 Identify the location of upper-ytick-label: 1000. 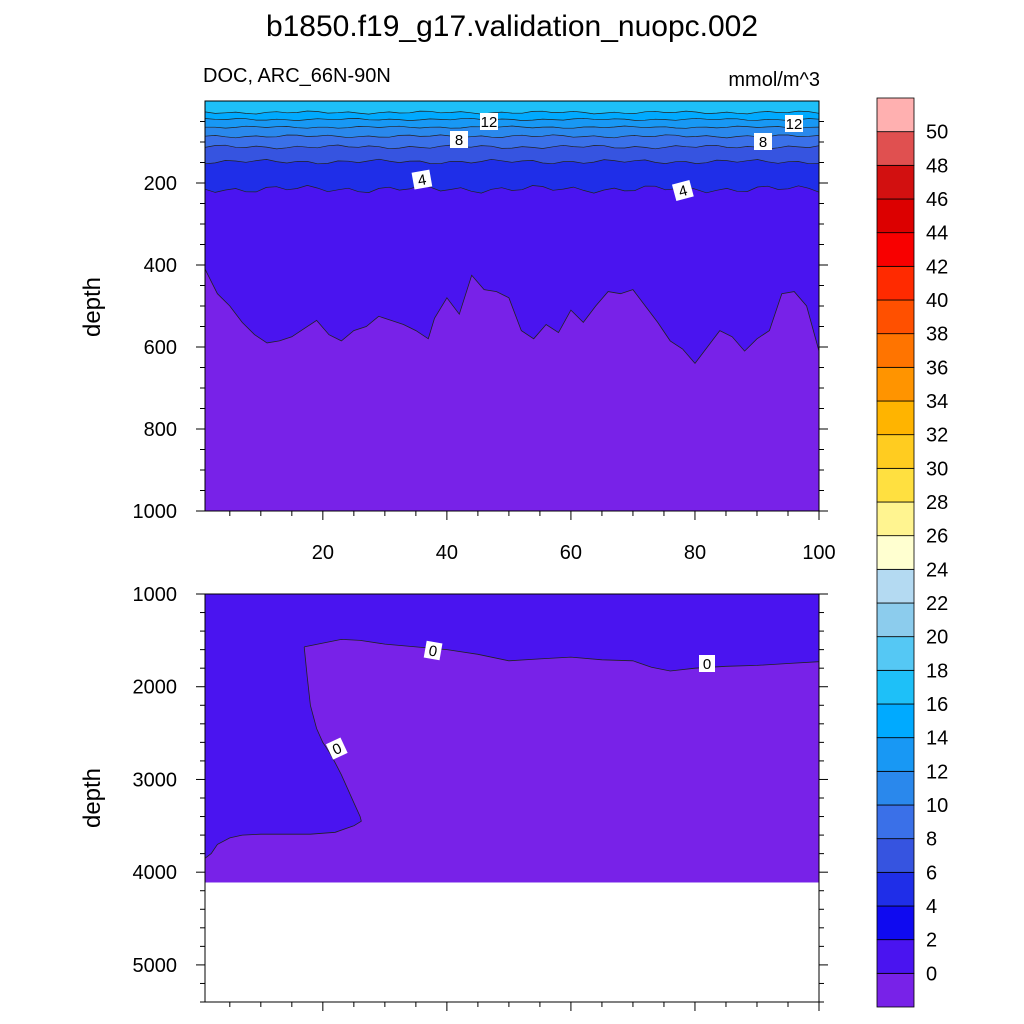
(155, 512).